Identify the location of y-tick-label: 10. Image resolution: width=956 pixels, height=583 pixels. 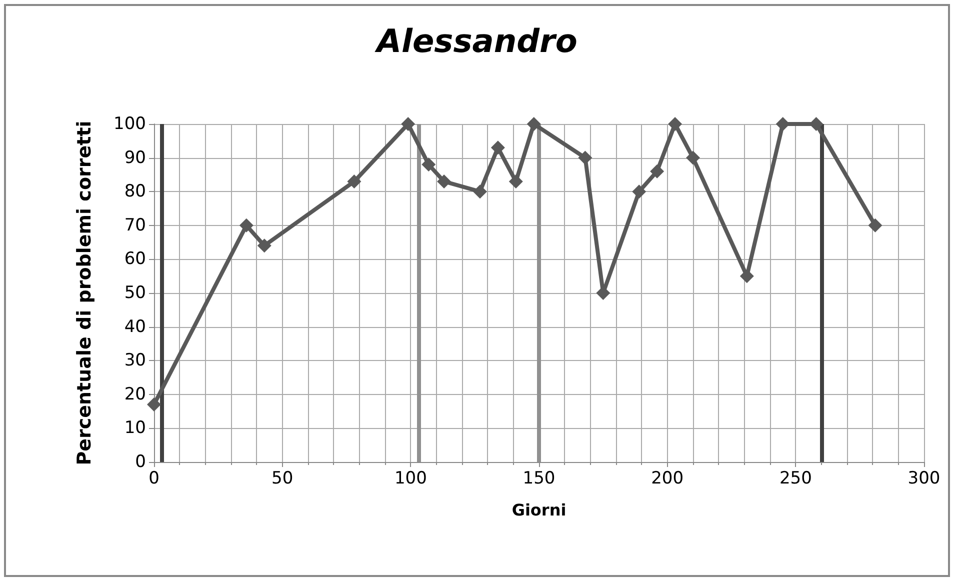
(135, 428).